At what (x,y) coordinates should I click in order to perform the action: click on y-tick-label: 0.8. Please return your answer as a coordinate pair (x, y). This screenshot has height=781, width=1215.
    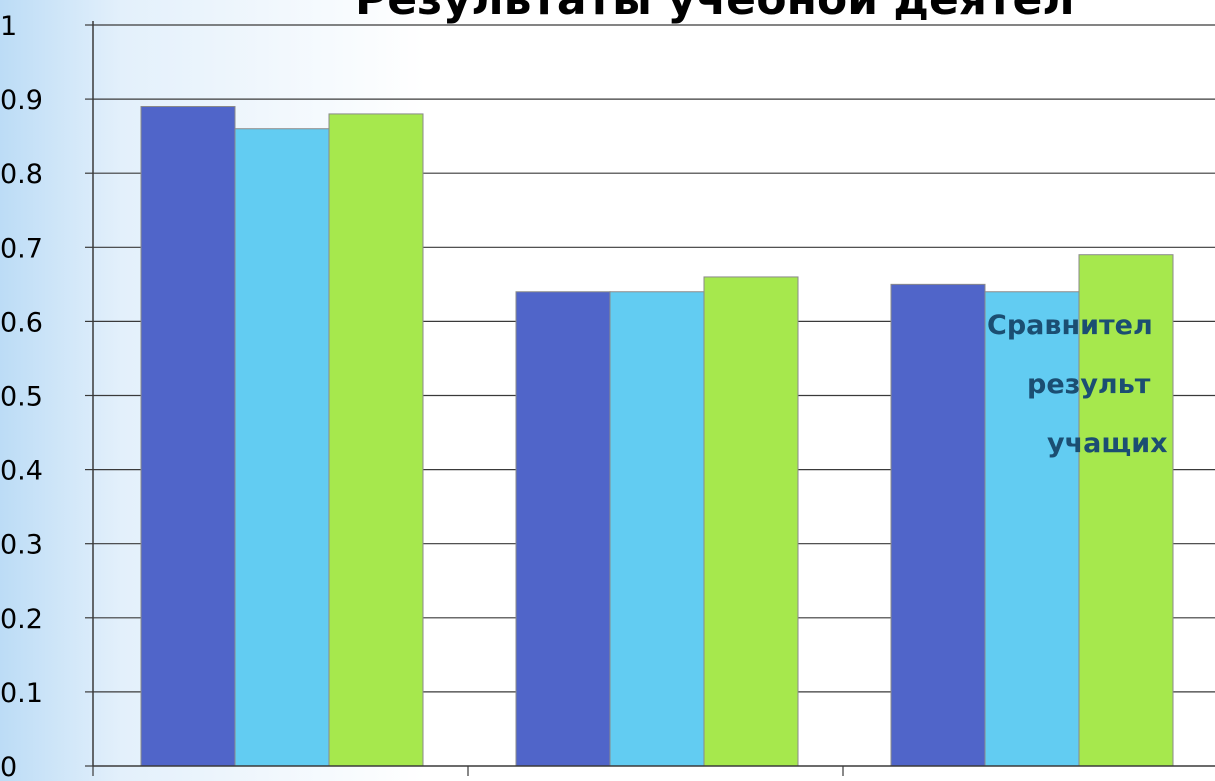
    Looking at the image, I should click on (21, 174).